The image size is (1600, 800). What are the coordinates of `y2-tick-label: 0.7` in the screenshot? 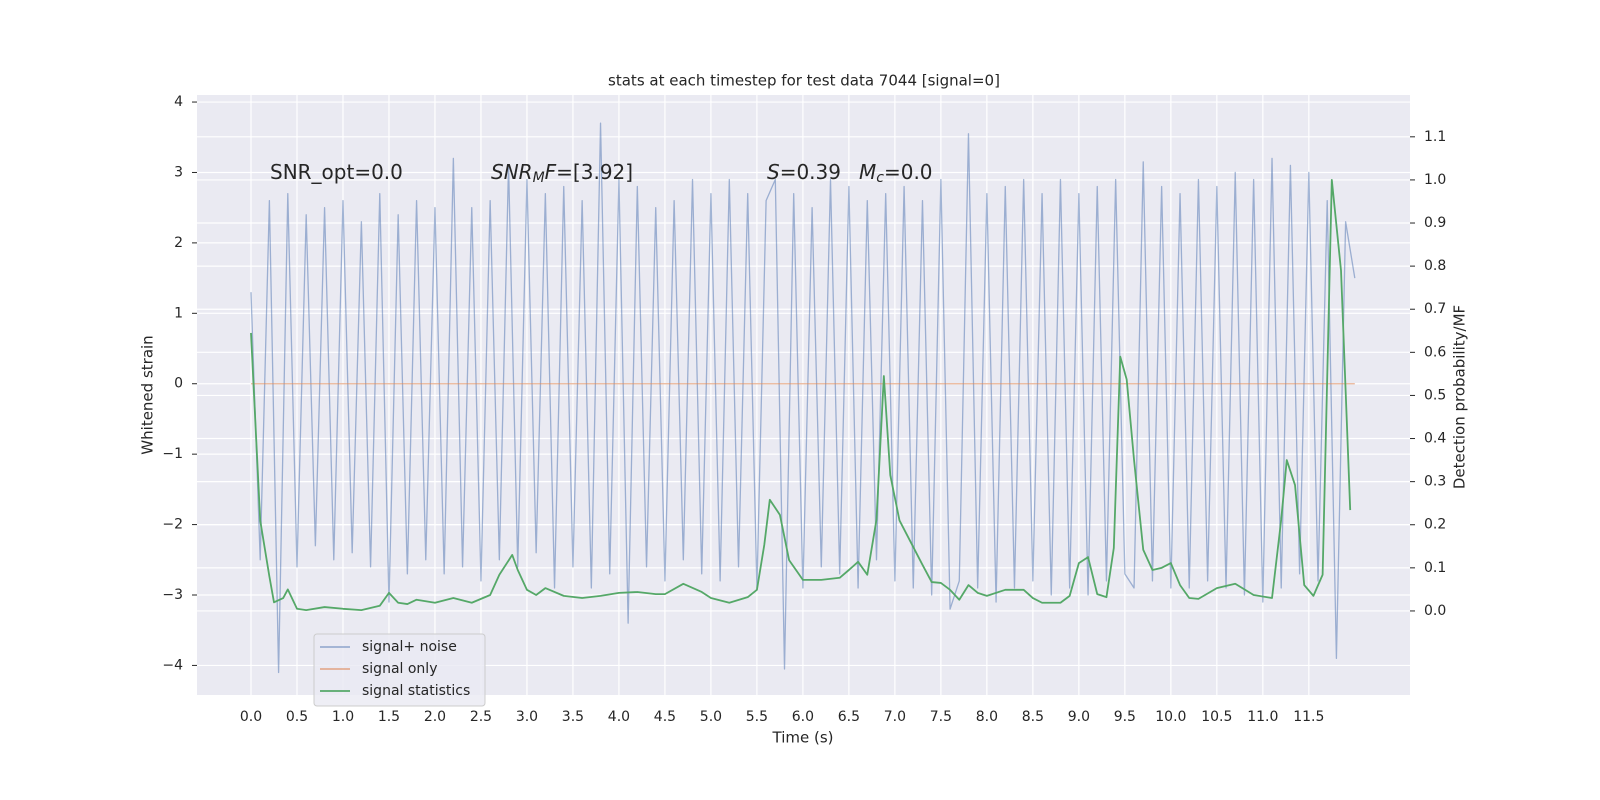 It's located at (1435, 309).